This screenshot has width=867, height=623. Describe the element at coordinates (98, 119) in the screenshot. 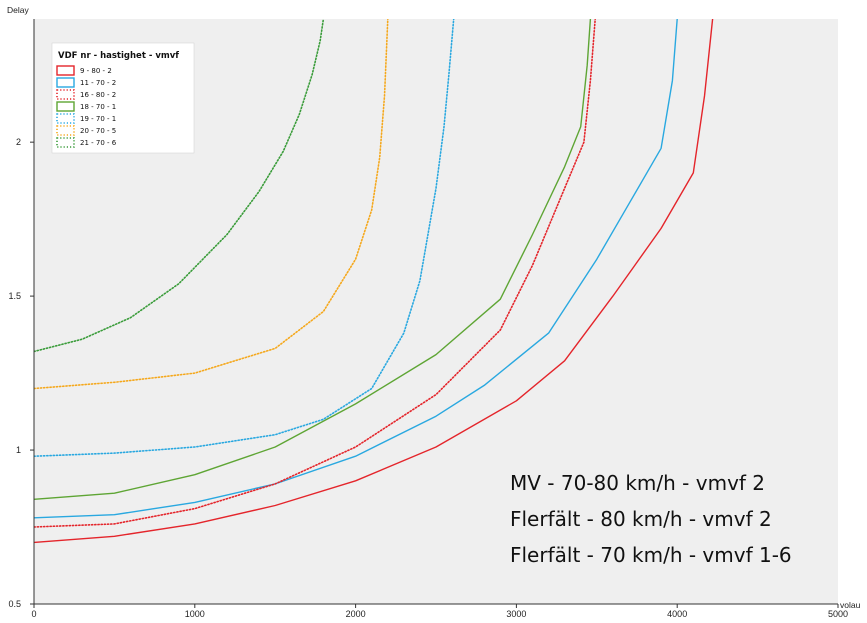

I see `legend-label: 19 - 70 - 1` at that location.